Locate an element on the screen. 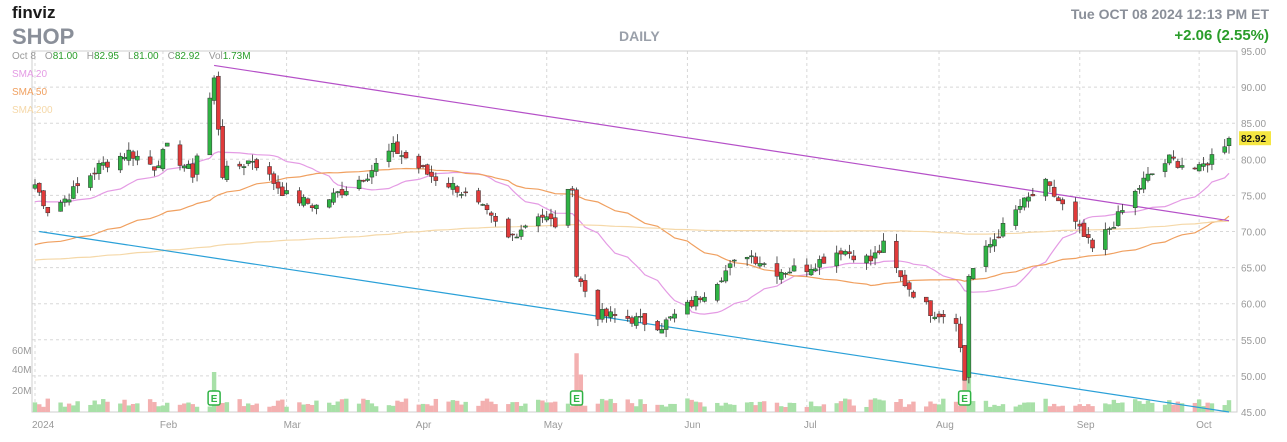 The image size is (1287, 442). y-tick-label: 85.00 is located at coordinates (1253, 124).